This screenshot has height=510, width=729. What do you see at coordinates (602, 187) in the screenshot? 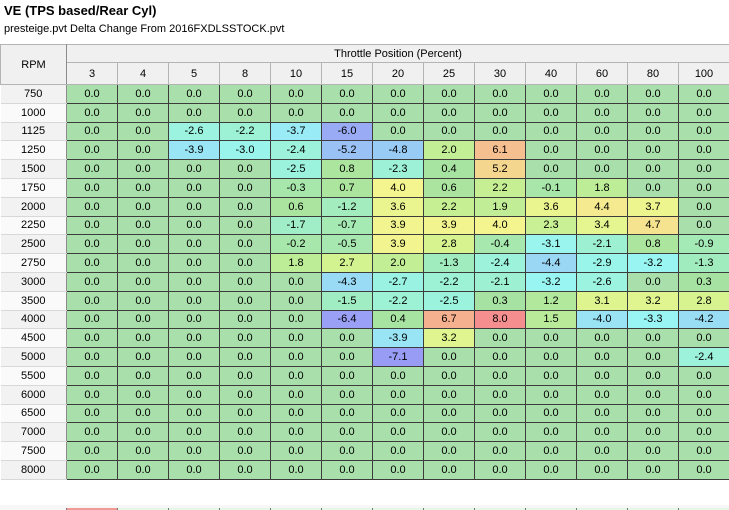
I see `ve-cell: 1.8` at bounding box center [602, 187].